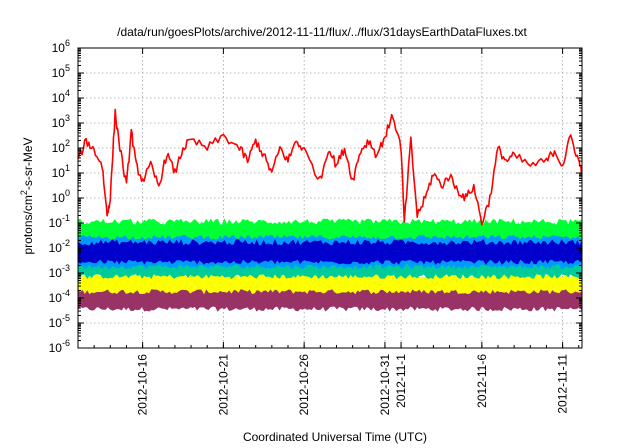 Image resolution: width=640 pixels, height=448 pixels. I want to click on y-tick-label: 10⁻², so click(59, 246).